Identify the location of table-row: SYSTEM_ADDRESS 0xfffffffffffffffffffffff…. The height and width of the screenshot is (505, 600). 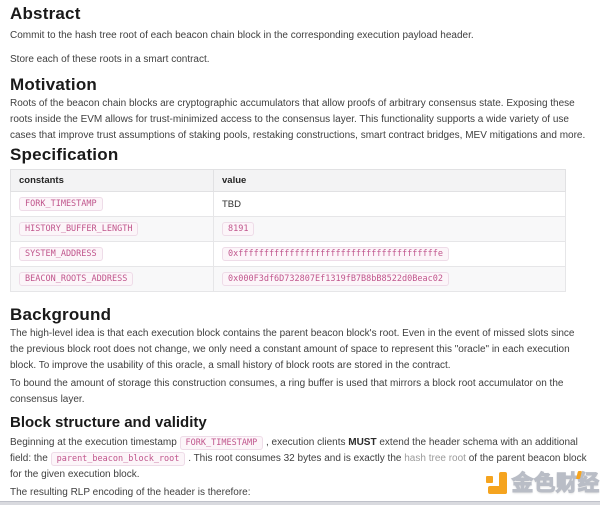
(288, 254).